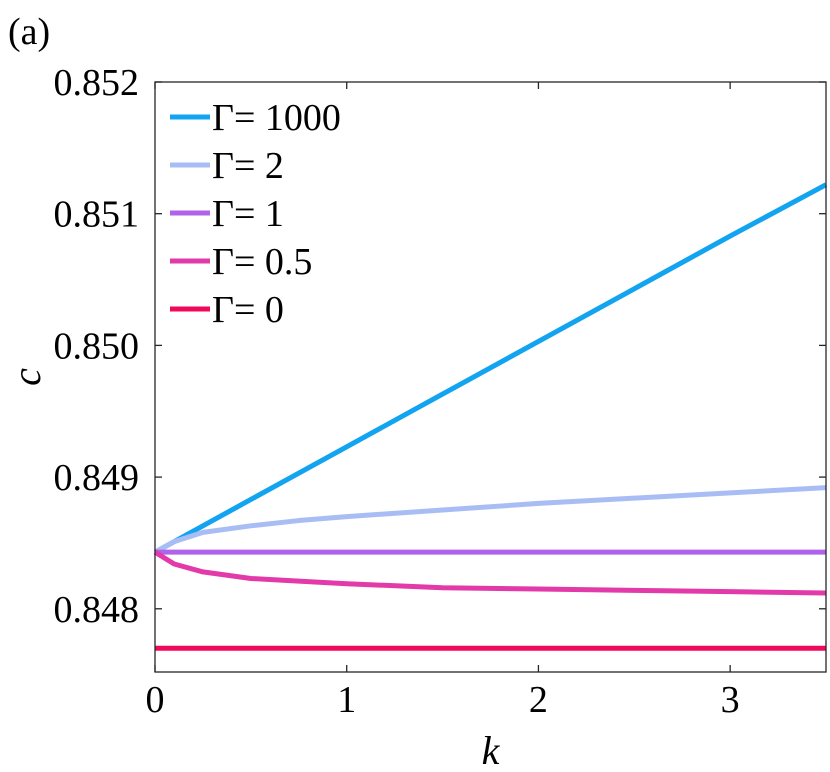  I want to click on y-tick-label: 0.851, so click(97, 215).